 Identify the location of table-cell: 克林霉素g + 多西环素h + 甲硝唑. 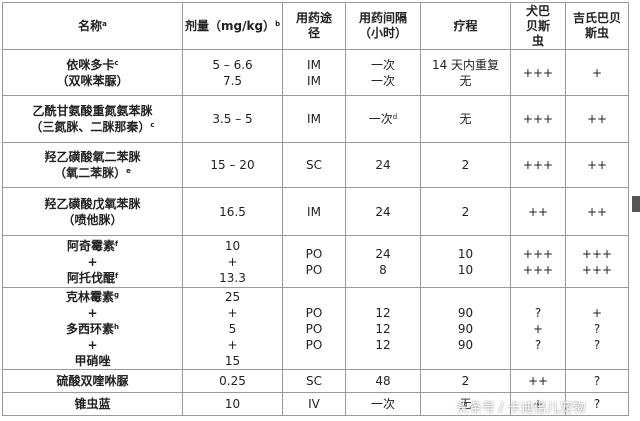
(92, 328).